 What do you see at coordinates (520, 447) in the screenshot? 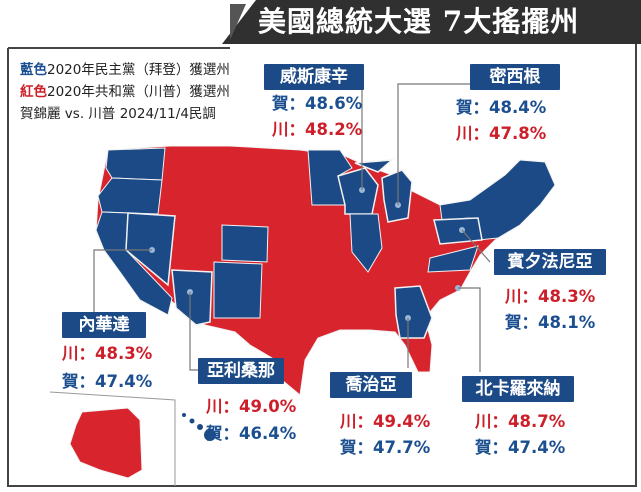
I see `pct-north-carolina-second: 賀：47.4%` at bounding box center [520, 447].